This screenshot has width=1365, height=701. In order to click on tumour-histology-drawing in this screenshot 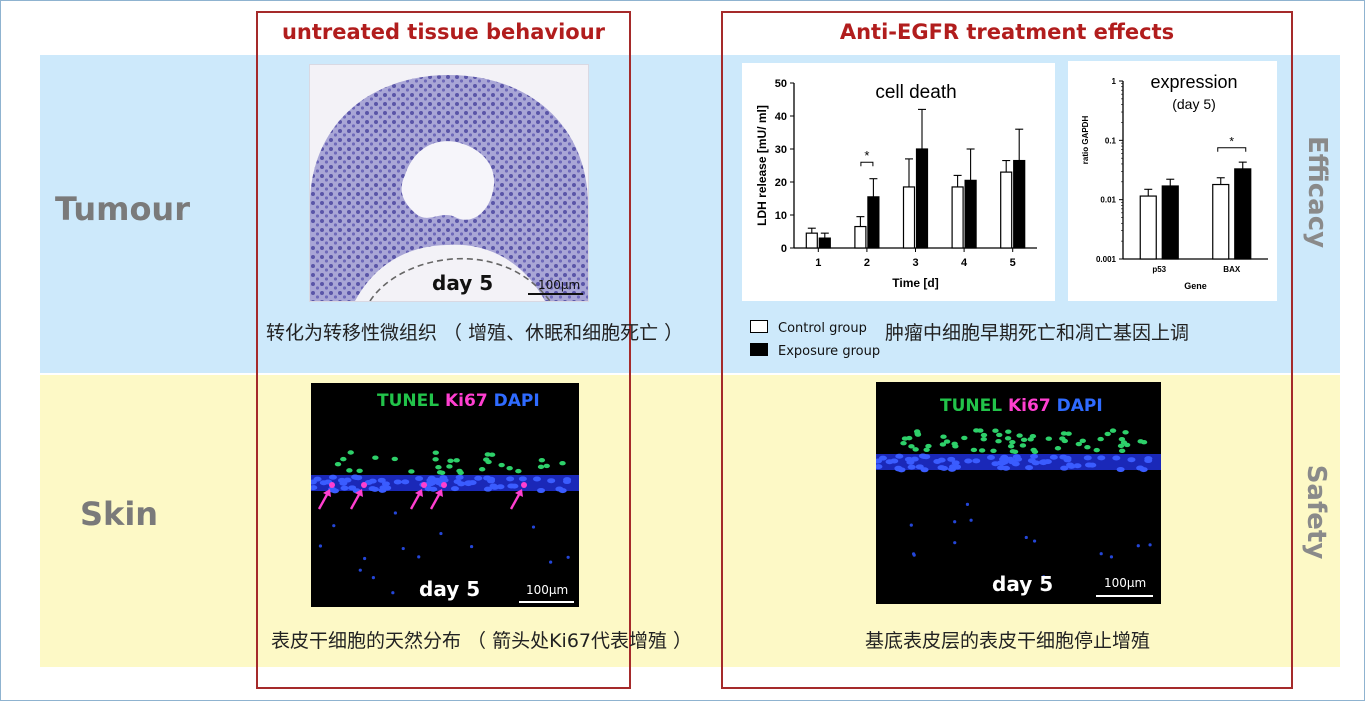, I will do `click(449, 188)`.